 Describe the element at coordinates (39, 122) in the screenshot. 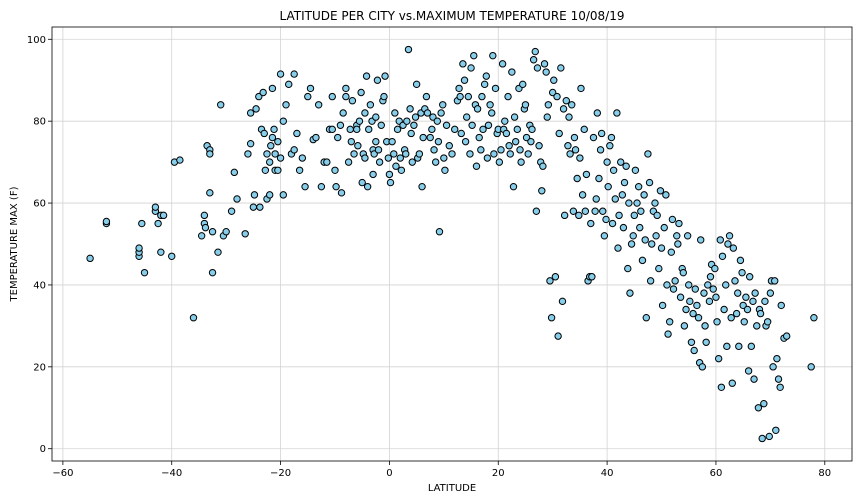

I see `y-tick-label: 80` at that location.